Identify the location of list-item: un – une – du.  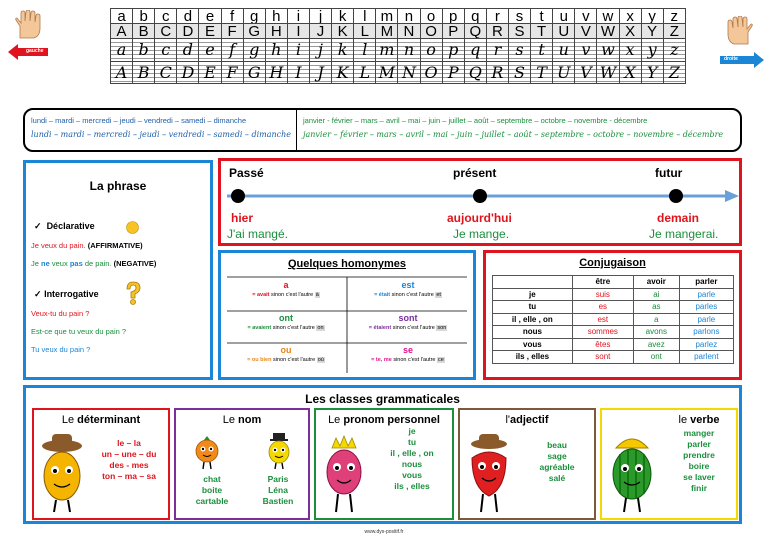
(129, 454).